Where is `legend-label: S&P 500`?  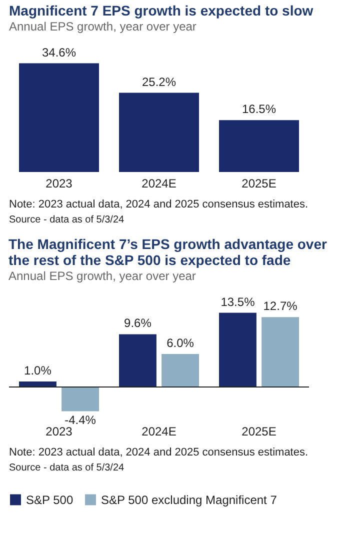
legend-label: S&P 500 is located at coordinates (50, 499).